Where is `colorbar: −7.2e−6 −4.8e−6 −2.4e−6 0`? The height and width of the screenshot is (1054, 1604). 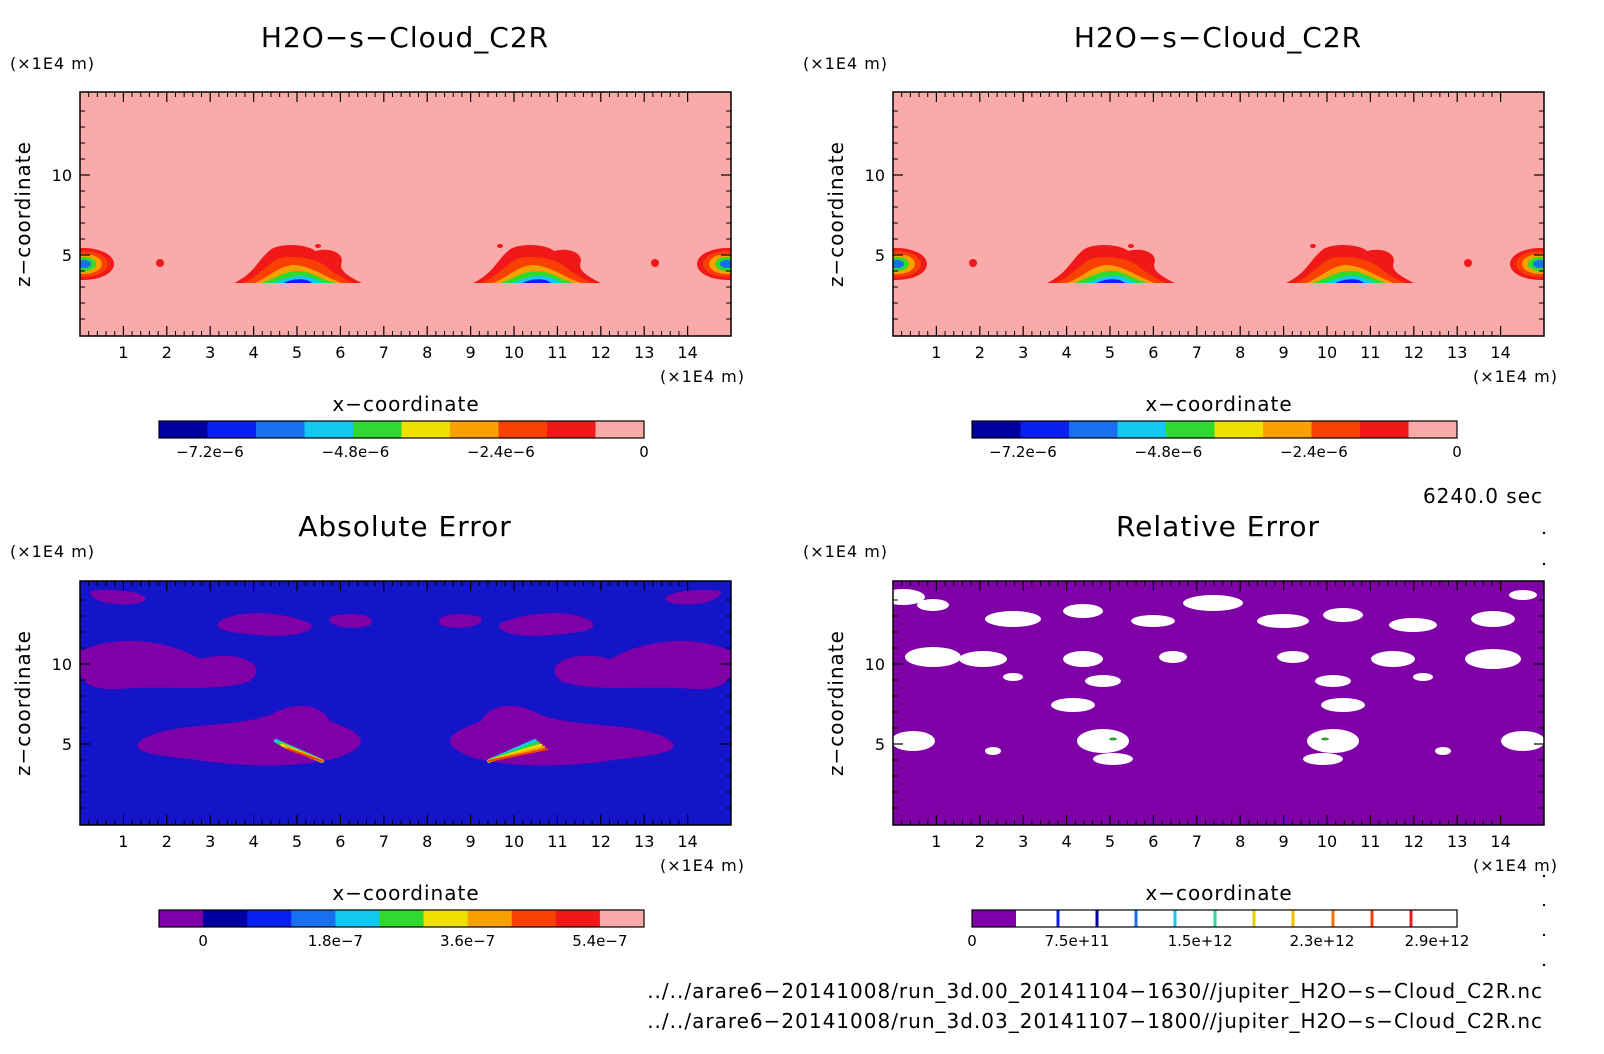
colorbar: −7.2e−6 −4.8e−6 −2.4e−6 0 is located at coordinates (403, 440).